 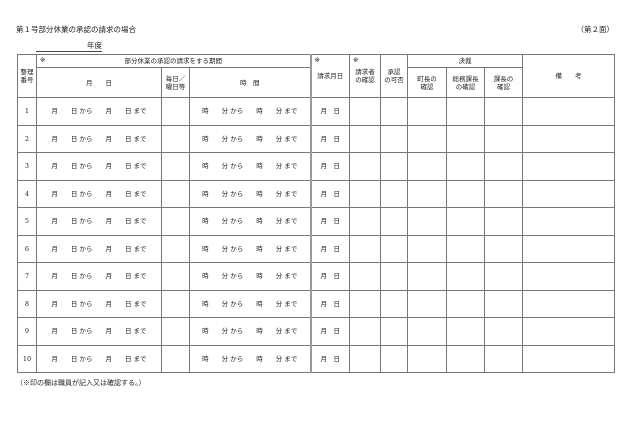 I want to click on header-general-affairs: 総務課長 の確認, so click(x=465, y=82).